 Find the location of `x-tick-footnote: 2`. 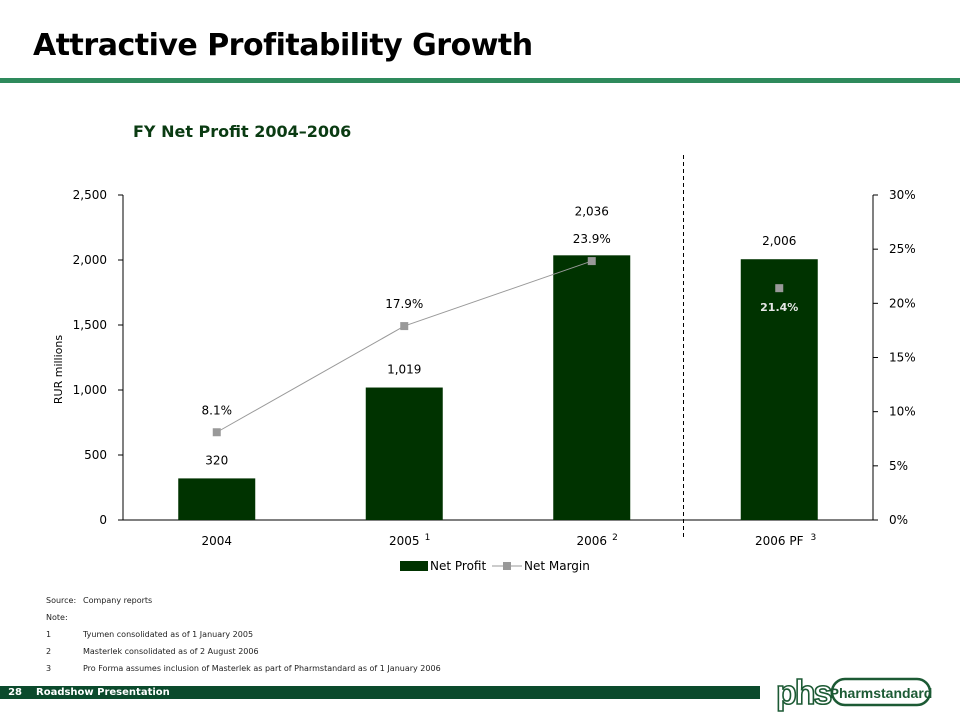

x-tick-footnote: 2 is located at coordinates (615, 538).